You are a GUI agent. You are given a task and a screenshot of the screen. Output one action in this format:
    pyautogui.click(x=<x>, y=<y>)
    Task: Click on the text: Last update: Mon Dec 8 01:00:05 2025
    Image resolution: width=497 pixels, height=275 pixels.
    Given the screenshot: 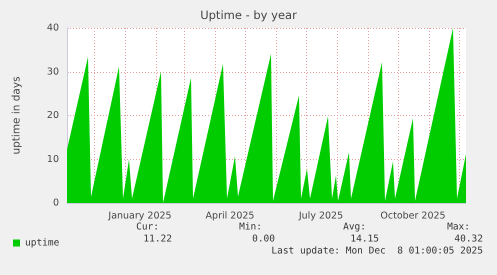 What is the action you would take?
    pyautogui.click(x=377, y=251)
    